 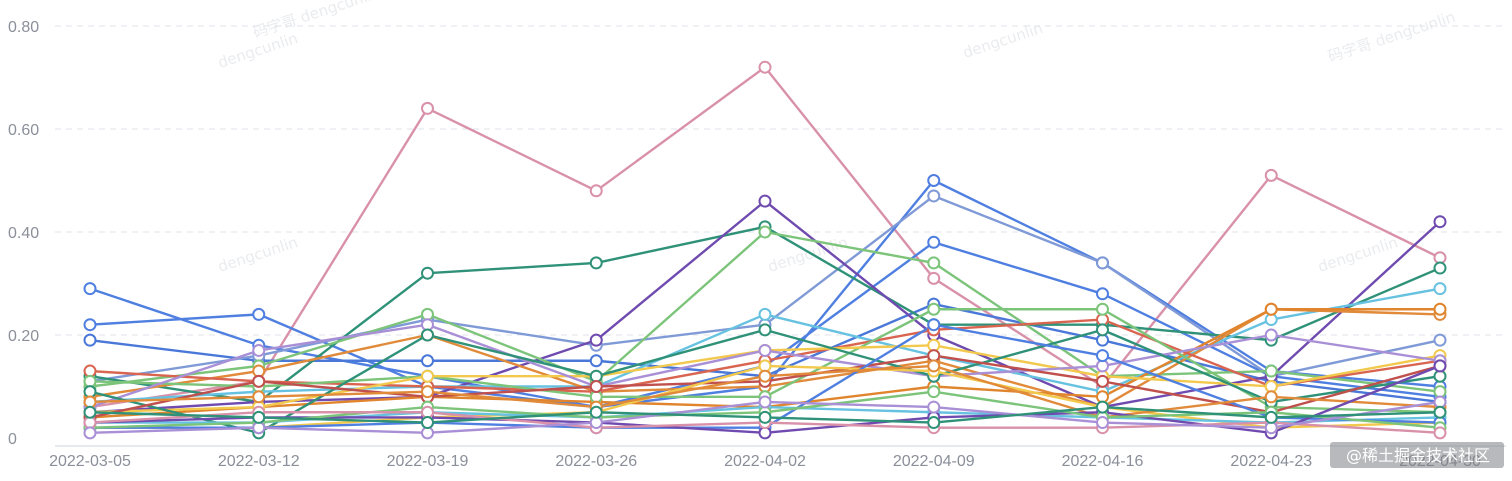 What do you see at coordinates (23, 336) in the screenshot?
I see `y-tick-label: 0.20` at bounding box center [23, 336].